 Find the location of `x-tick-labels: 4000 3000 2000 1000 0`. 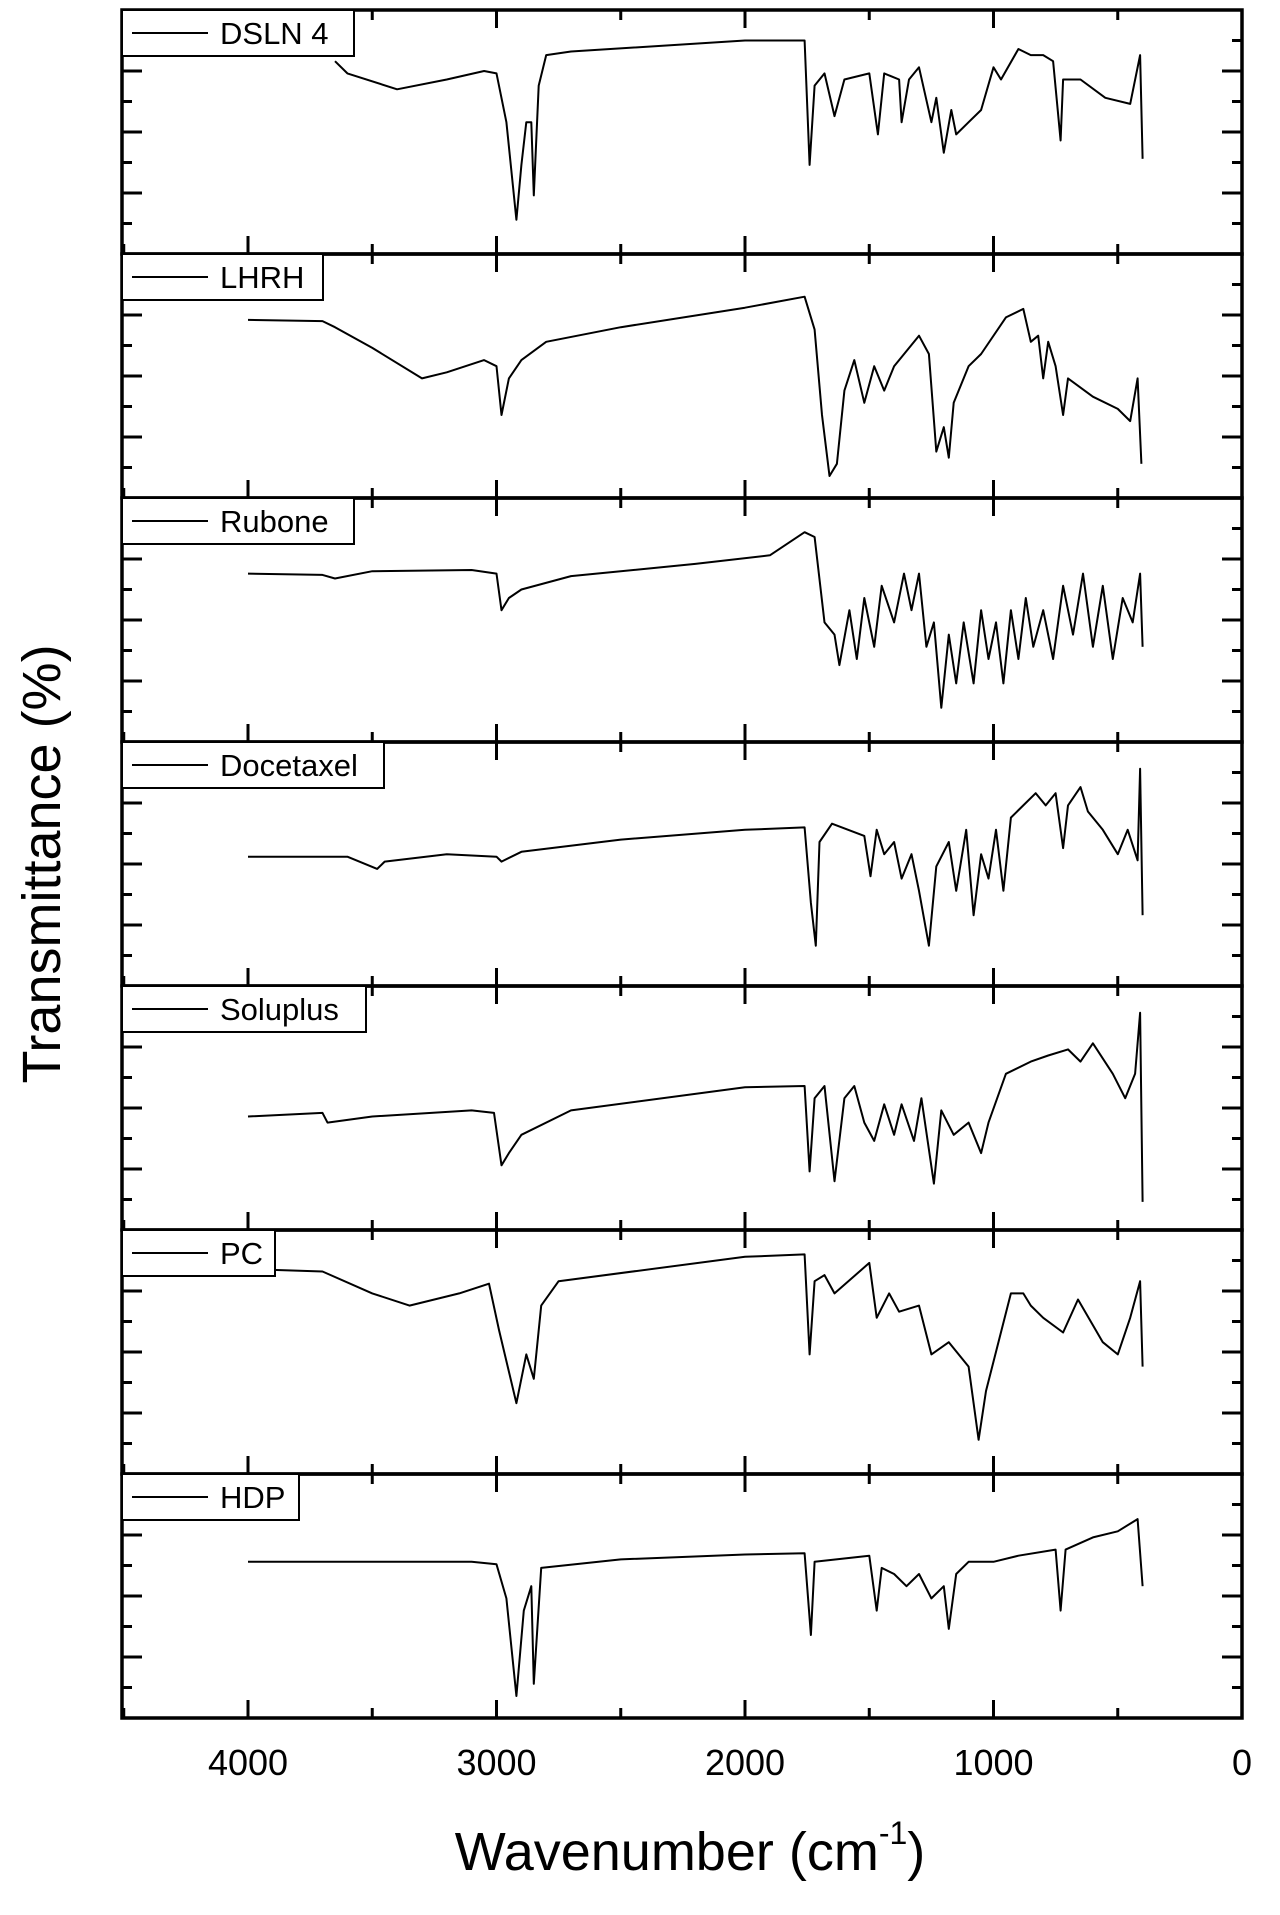

x-tick-labels: 4000 3000 2000 1000 0 is located at coordinates (730, 1762).